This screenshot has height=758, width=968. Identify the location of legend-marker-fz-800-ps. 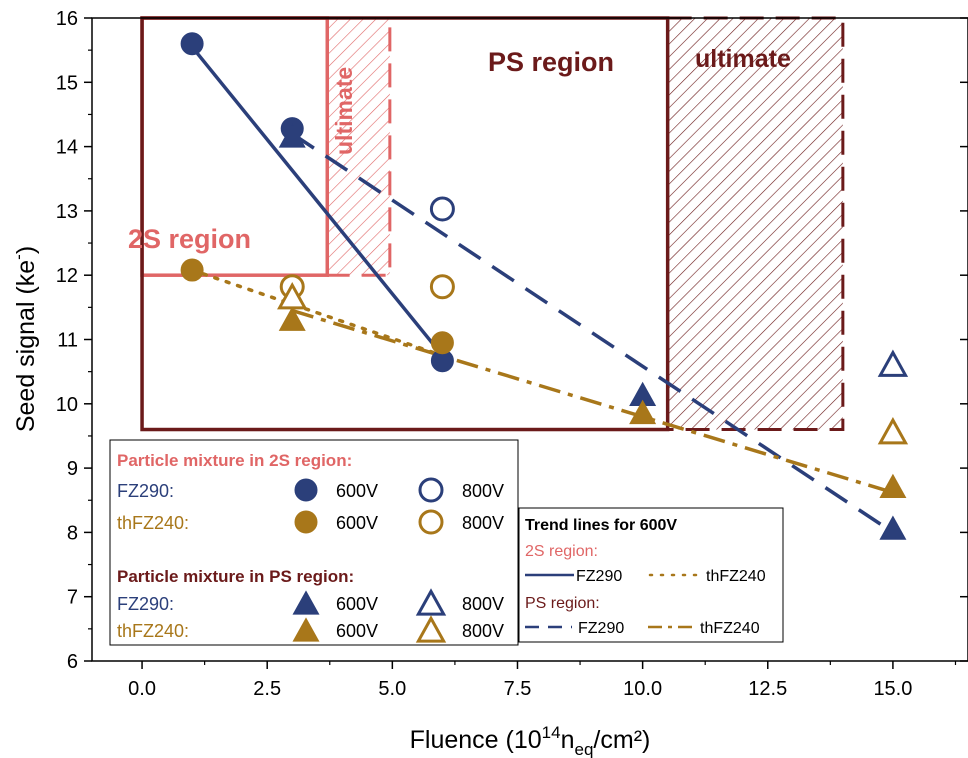
(431, 602).